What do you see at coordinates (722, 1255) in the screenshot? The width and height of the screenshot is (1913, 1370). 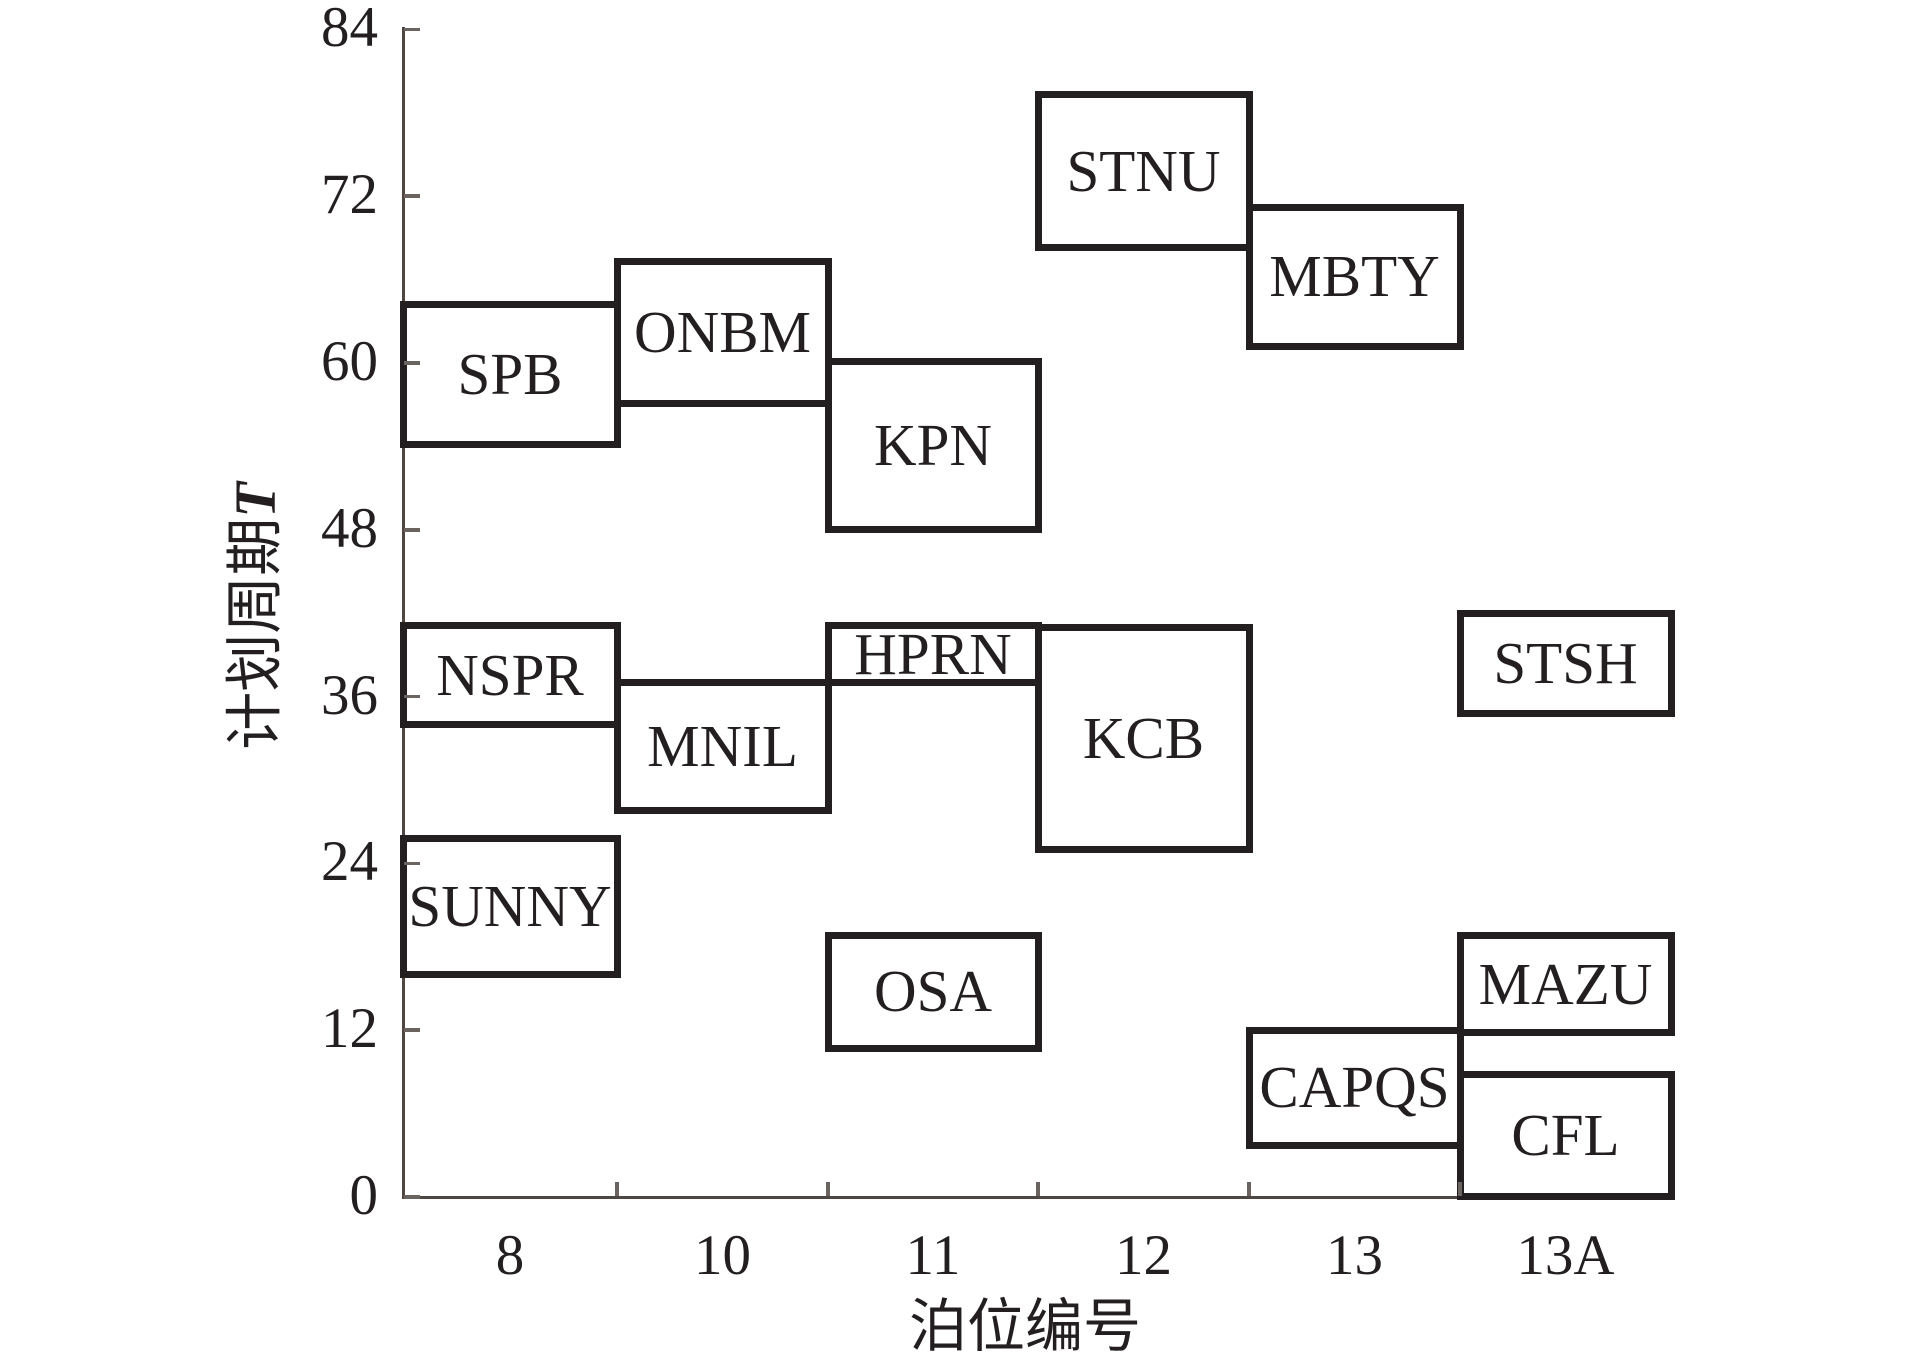 I see `x-tick-label: 10` at bounding box center [722, 1255].